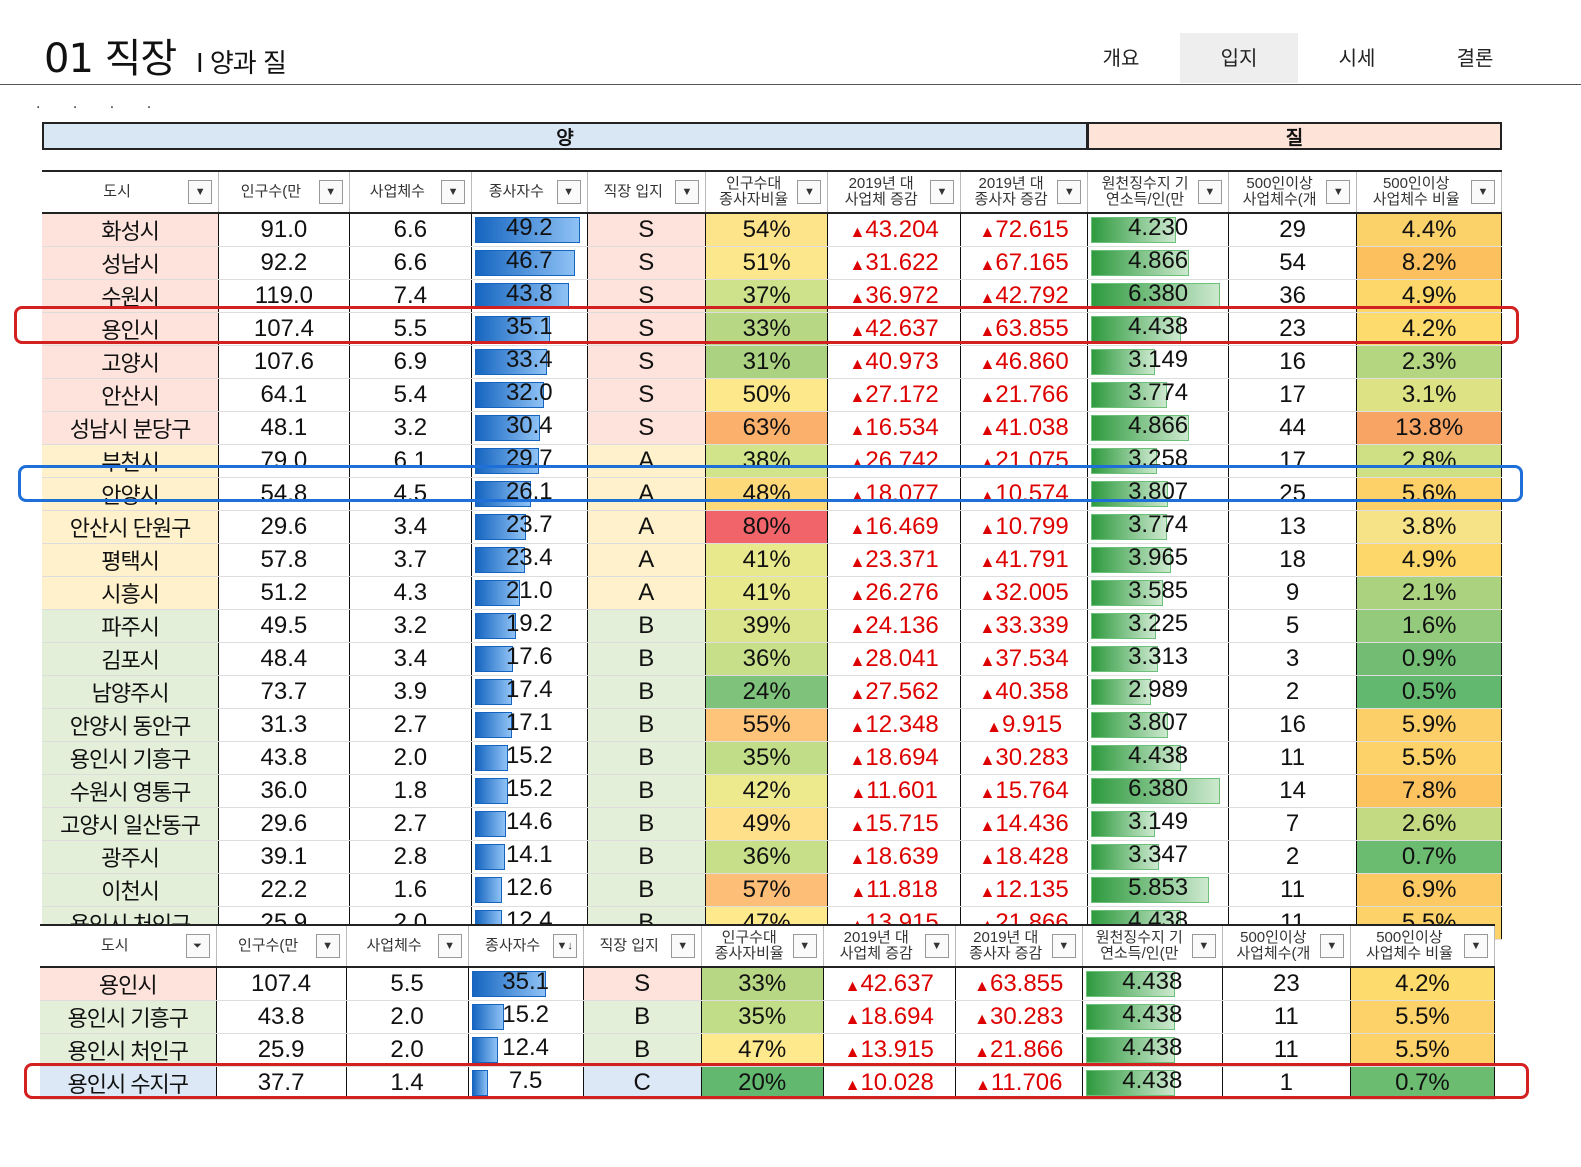 This screenshot has height=1167, width=1581. Describe the element at coordinates (767, 428) in the screenshot. I see `cell-ratio: 63%` at that location.